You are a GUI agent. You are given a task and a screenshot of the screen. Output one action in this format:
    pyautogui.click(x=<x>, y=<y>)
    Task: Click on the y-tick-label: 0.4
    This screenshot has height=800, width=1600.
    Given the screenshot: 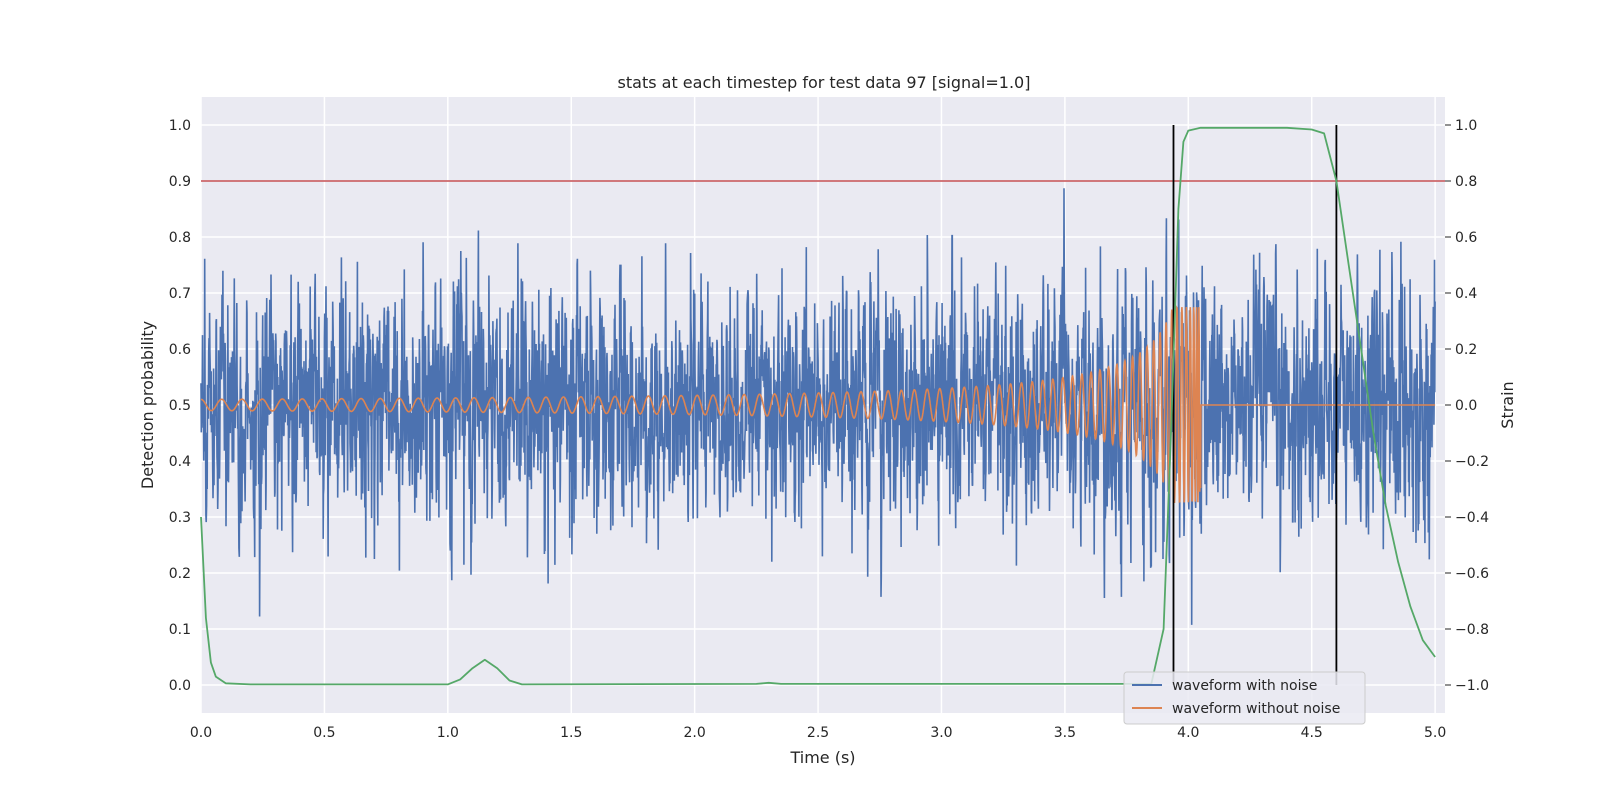 What is the action you would take?
    pyautogui.click(x=180, y=462)
    